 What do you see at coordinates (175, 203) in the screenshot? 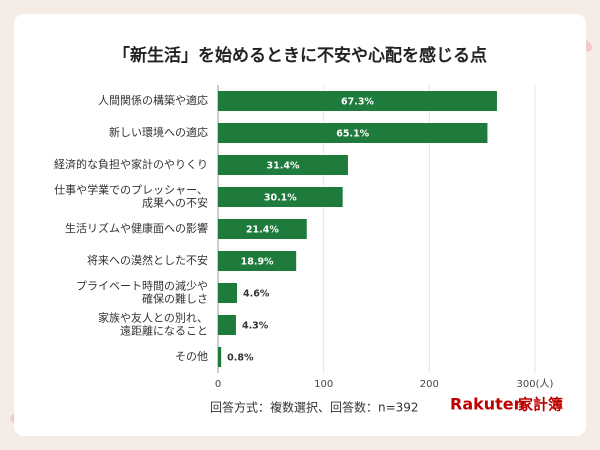
I see `y-tick-label-line: 成果への不安` at bounding box center [175, 203].